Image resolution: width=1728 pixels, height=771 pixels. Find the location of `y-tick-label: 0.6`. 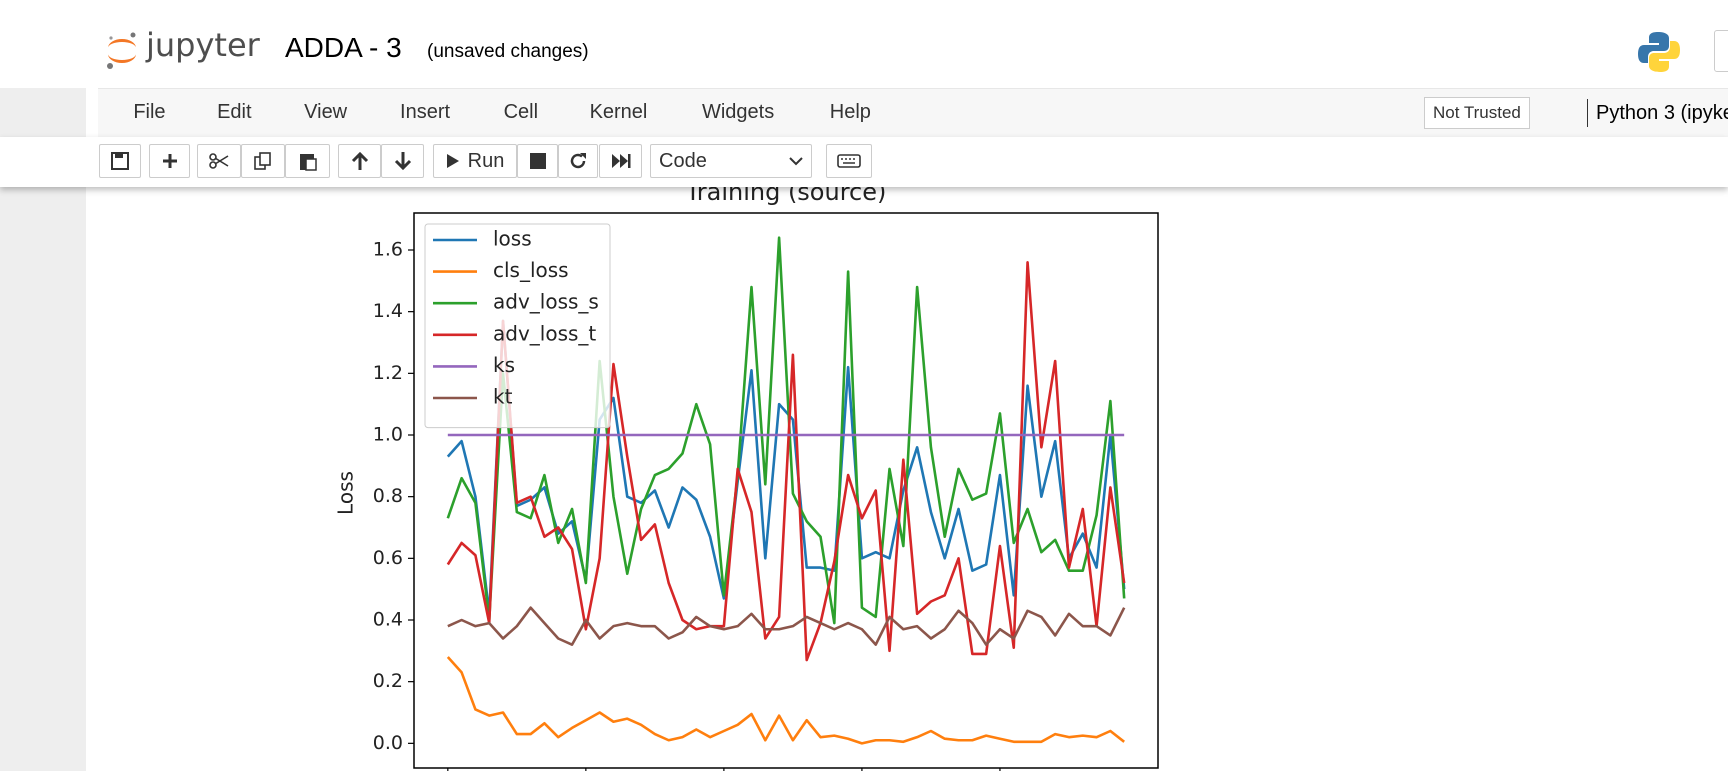

y-tick-label: 0.6 is located at coordinates (388, 558).